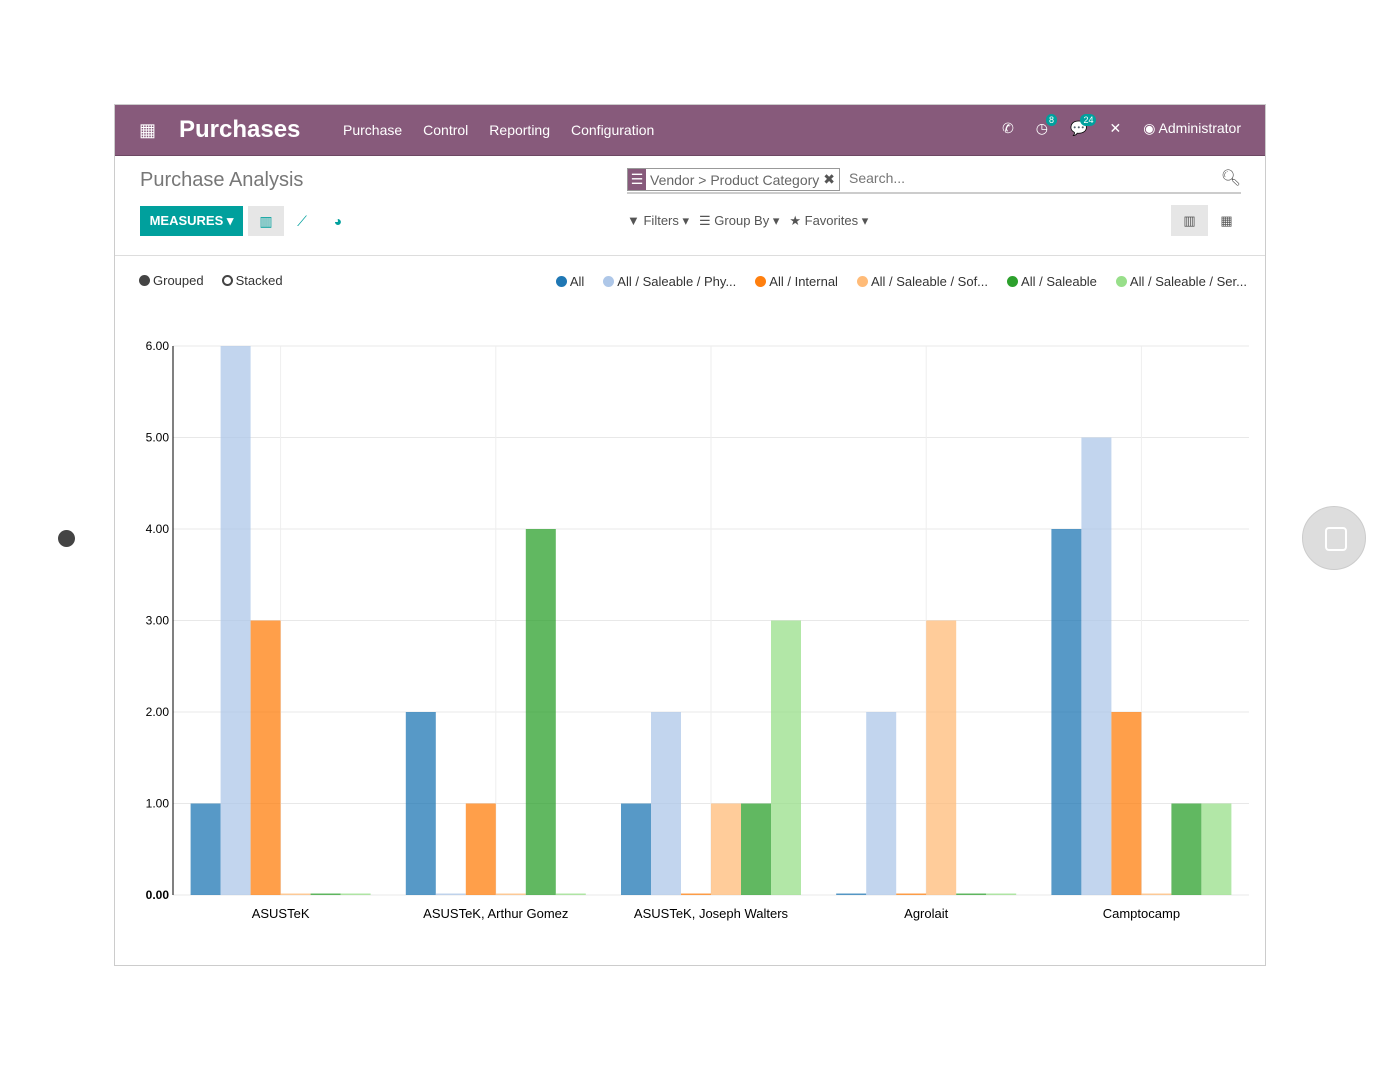 This screenshot has width=1400, height=1076. I want to click on measures-button: MEASURES ▾, so click(191, 221).